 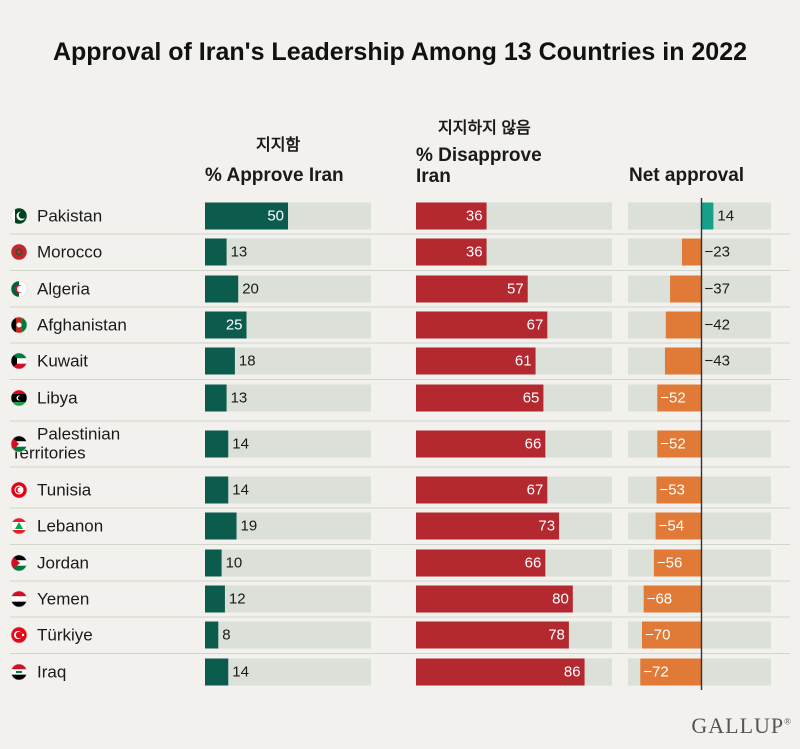 I want to click on net-label: −37, so click(x=717, y=289).